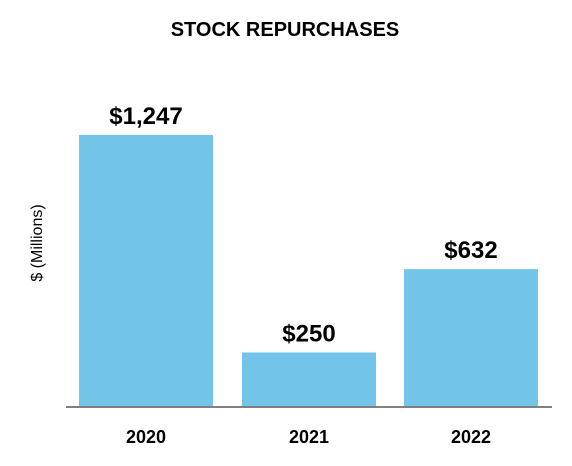 This screenshot has width=572, height=466. I want to click on chart-title: STOCK REPURCHASES, so click(285, 30).